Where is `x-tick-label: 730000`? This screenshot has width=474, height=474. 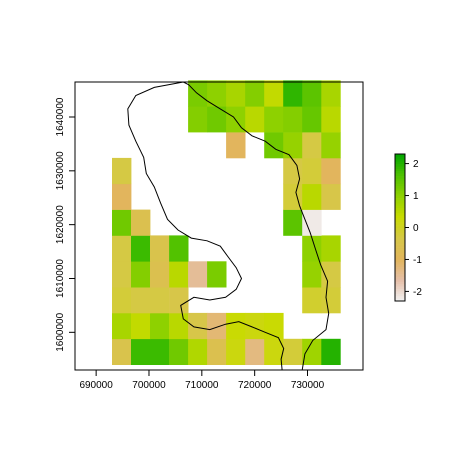 x-tick-label: 730000 is located at coordinates (308, 385).